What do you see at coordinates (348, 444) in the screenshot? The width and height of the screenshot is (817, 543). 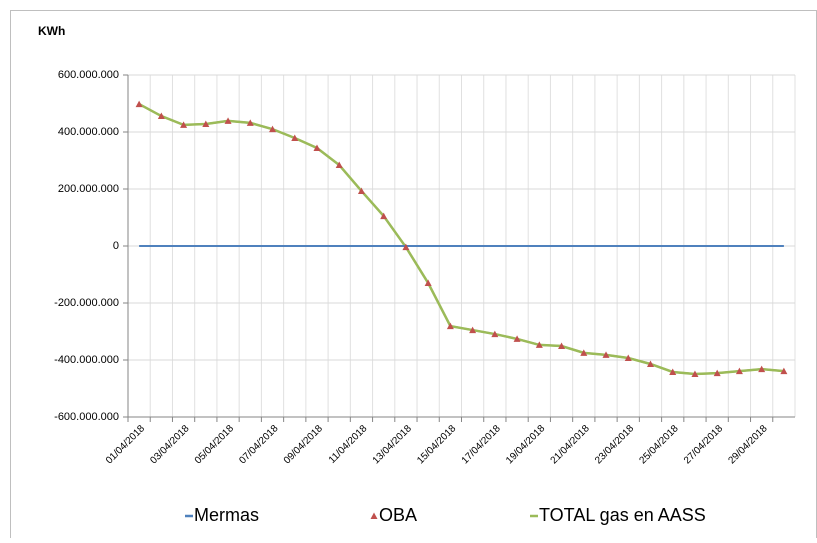 I see `x-tick-label: 11/04/2018` at bounding box center [348, 444].